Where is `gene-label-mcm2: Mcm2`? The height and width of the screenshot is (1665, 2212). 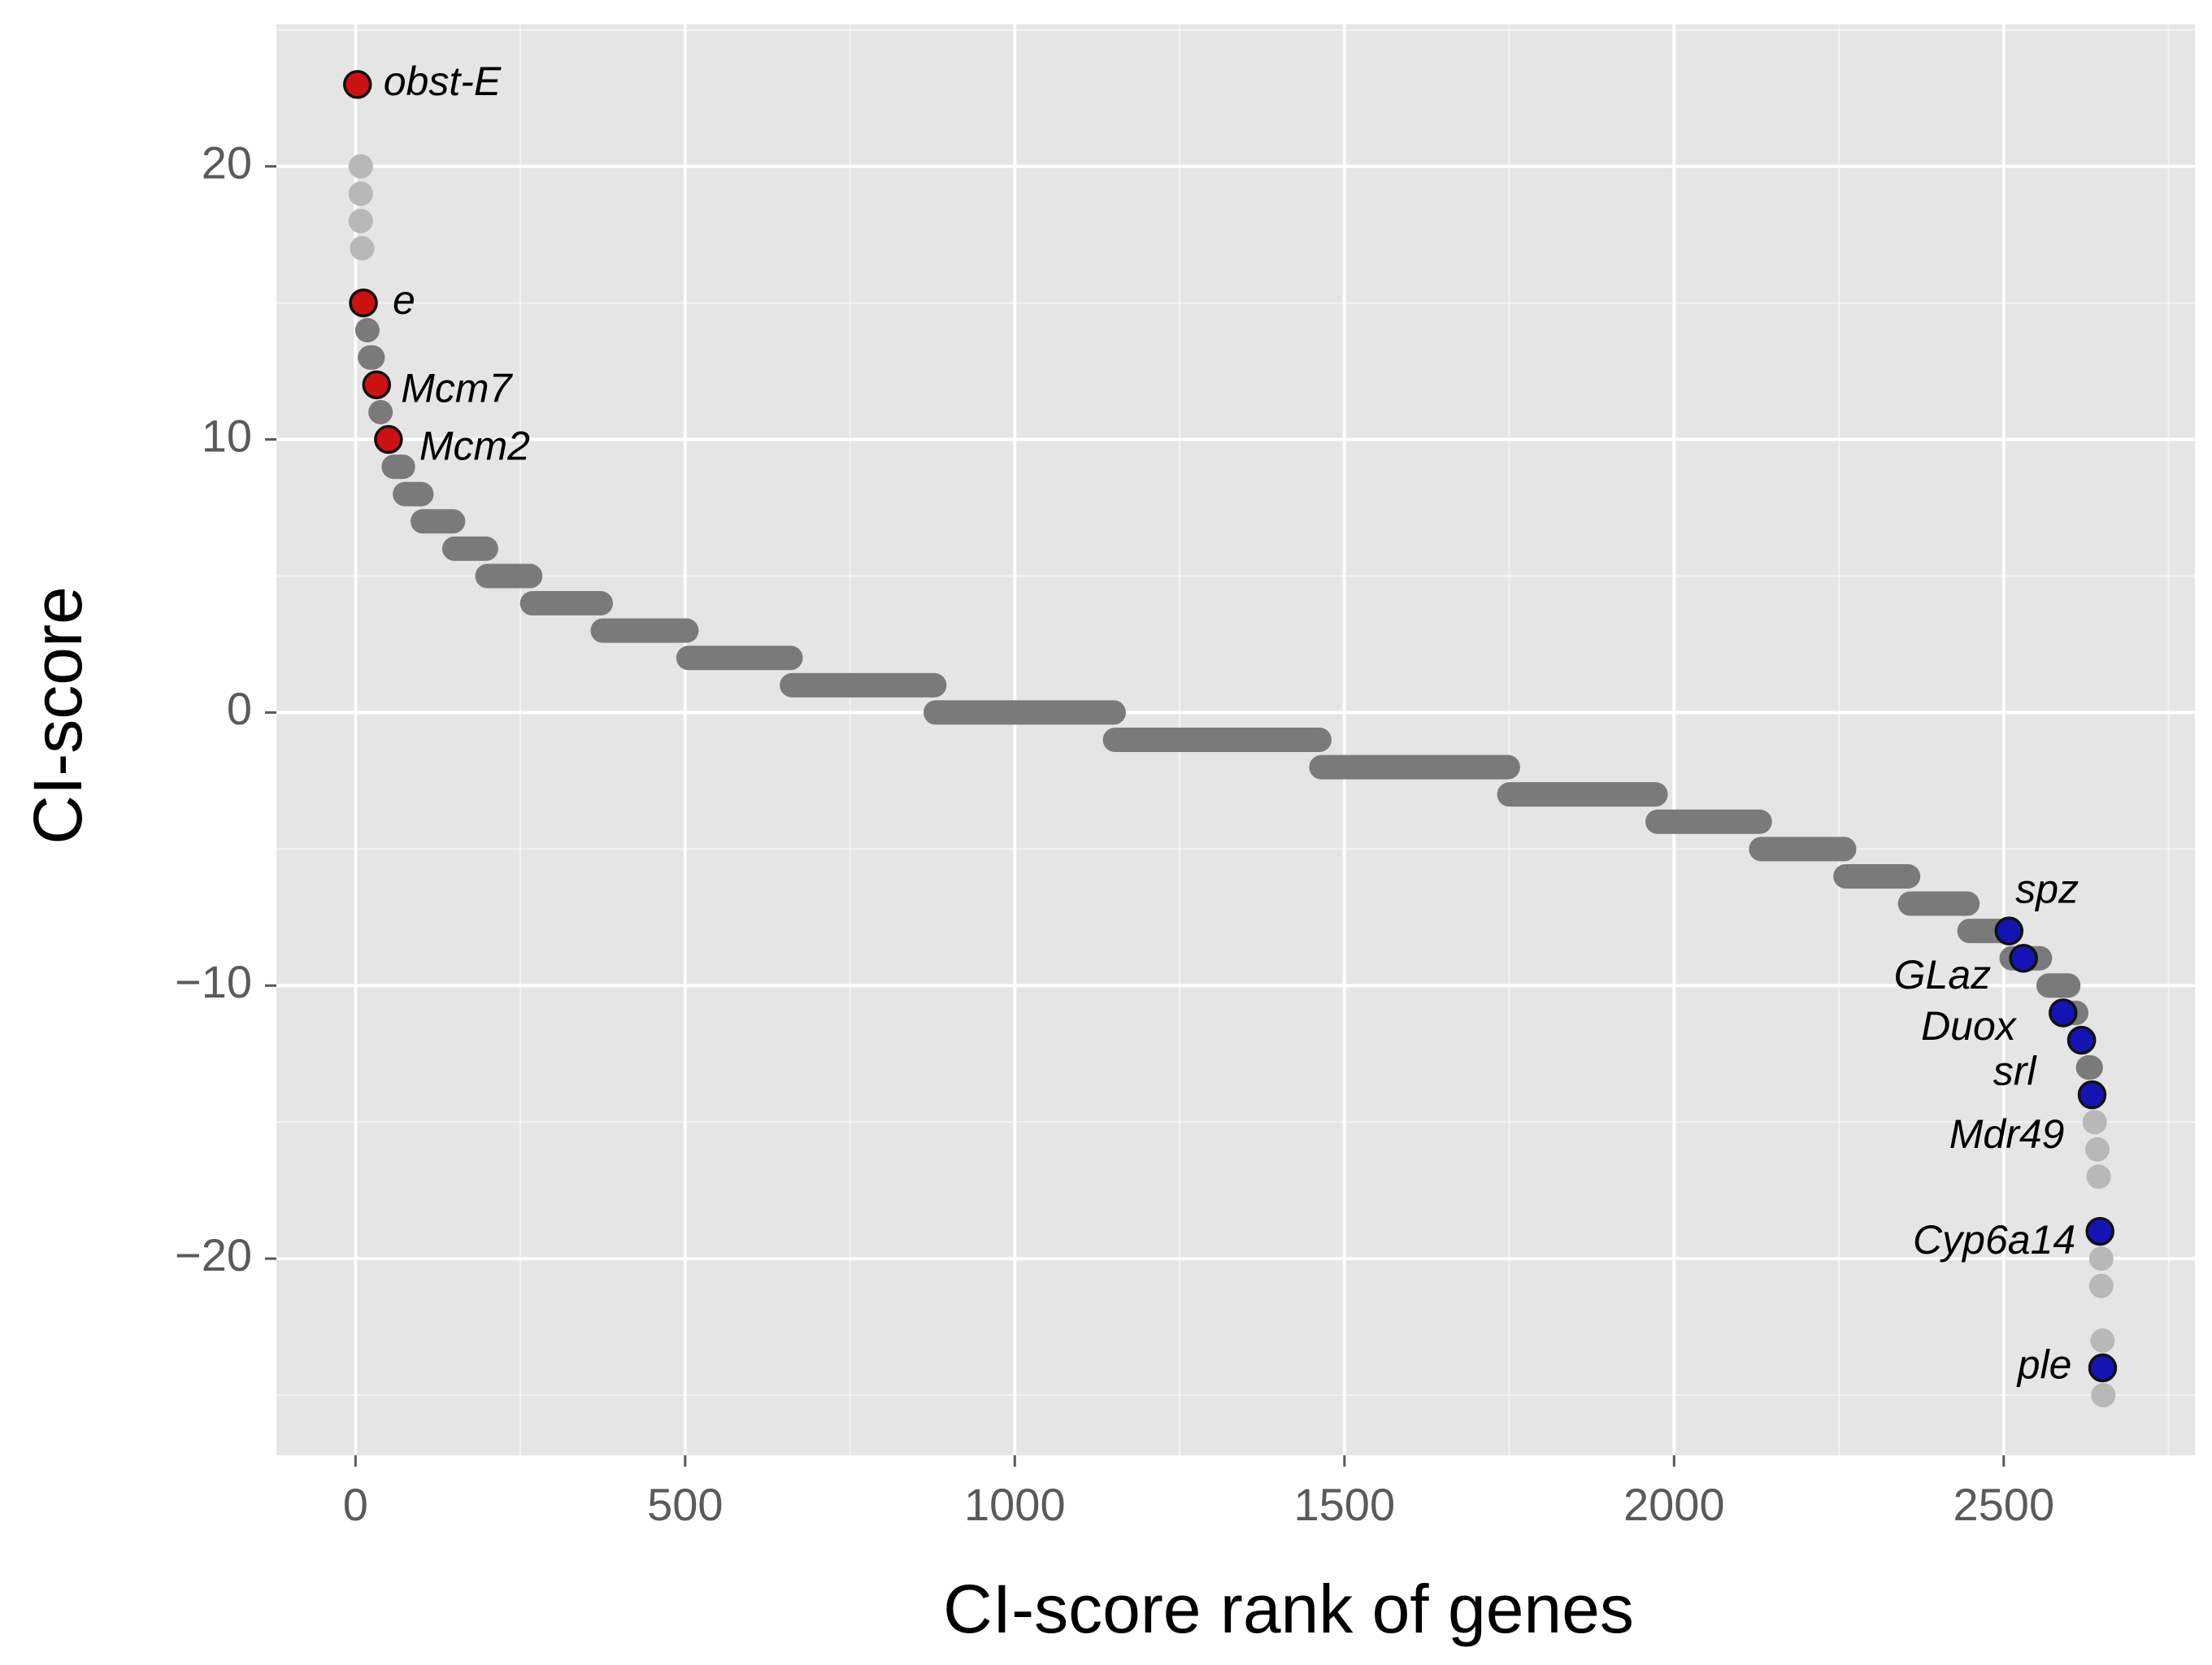
gene-label-mcm2: Mcm2 is located at coordinates (474, 446).